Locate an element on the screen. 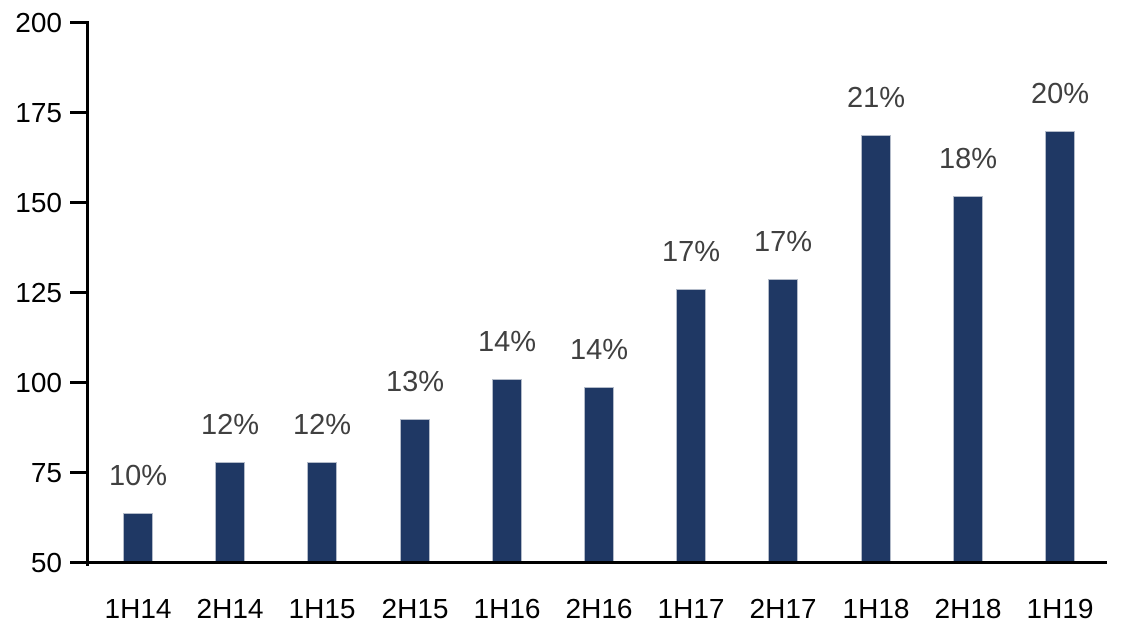 The width and height of the screenshot is (1129, 641). bar-data-label: 18% is located at coordinates (968, 159).